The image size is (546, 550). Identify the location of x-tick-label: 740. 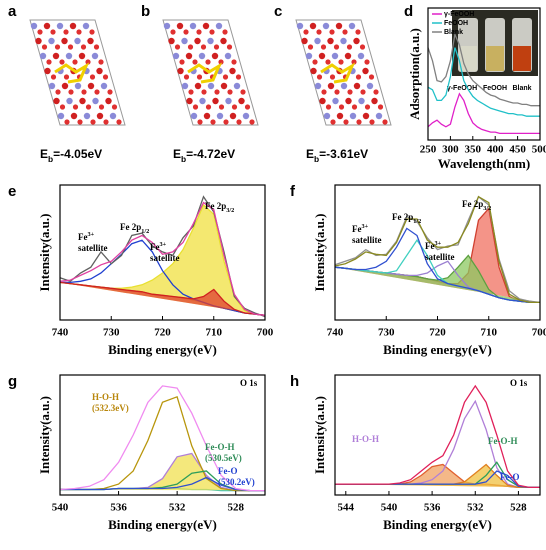
(60, 333).